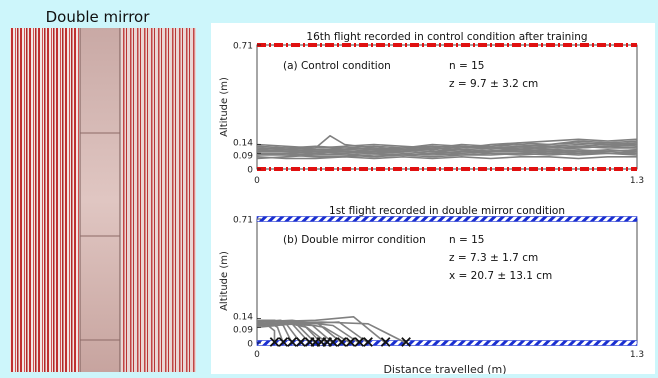  What do you see at coordinates (493, 258) in the screenshot?
I see `stat-line: z = 7.3 ± 1.7 cm` at bounding box center [493, 258].